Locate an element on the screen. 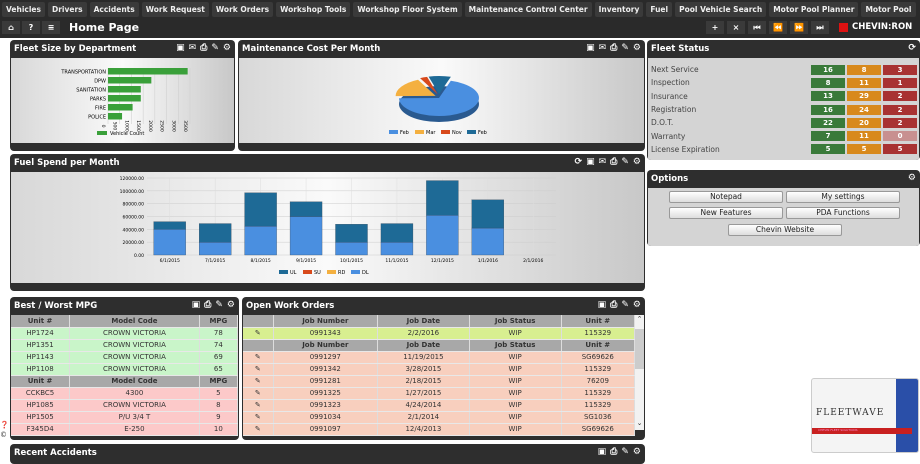 The height and width of the screenshot is (464, 920). nav-fuel: Fuel is located at coordinates (659, 9).